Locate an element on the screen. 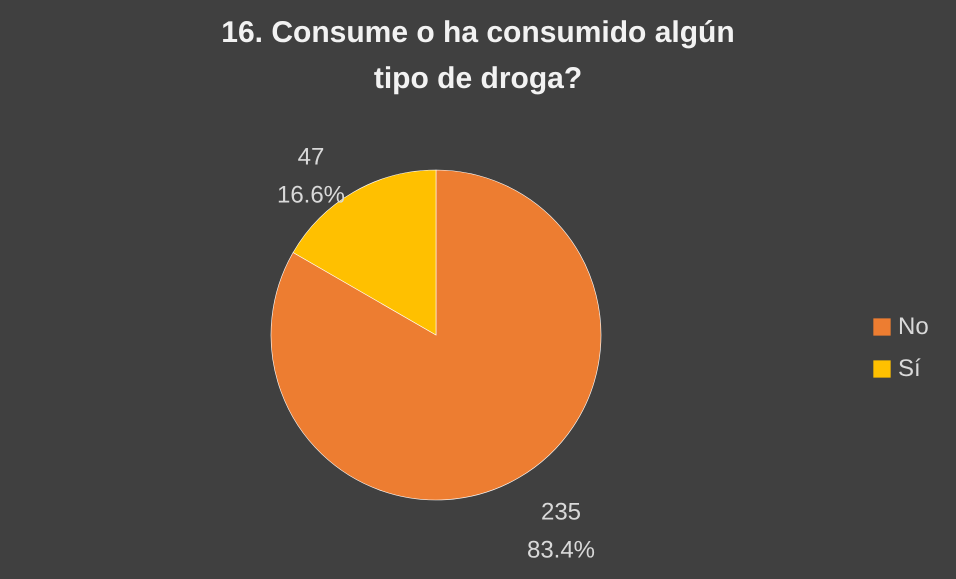  data-label: 47 16.6% is located at coordinates (311, 175).